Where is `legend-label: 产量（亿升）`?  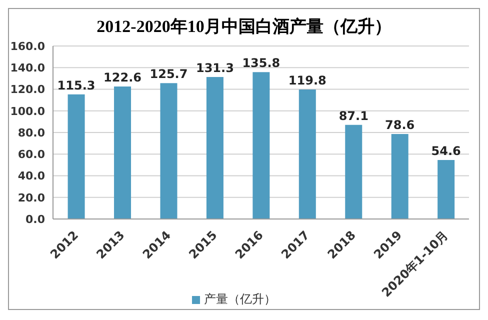 legend-label: 产量（亿升） is located at coordinates (240, 299).